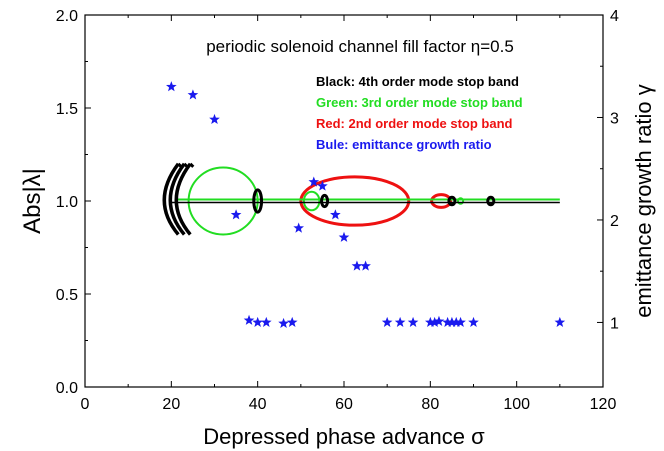  What do you see at coordinates (643, 201) in the screenshot?
I see `y-axis-label-right: emittance growth ratio γ` at bounding box center [643, 201].